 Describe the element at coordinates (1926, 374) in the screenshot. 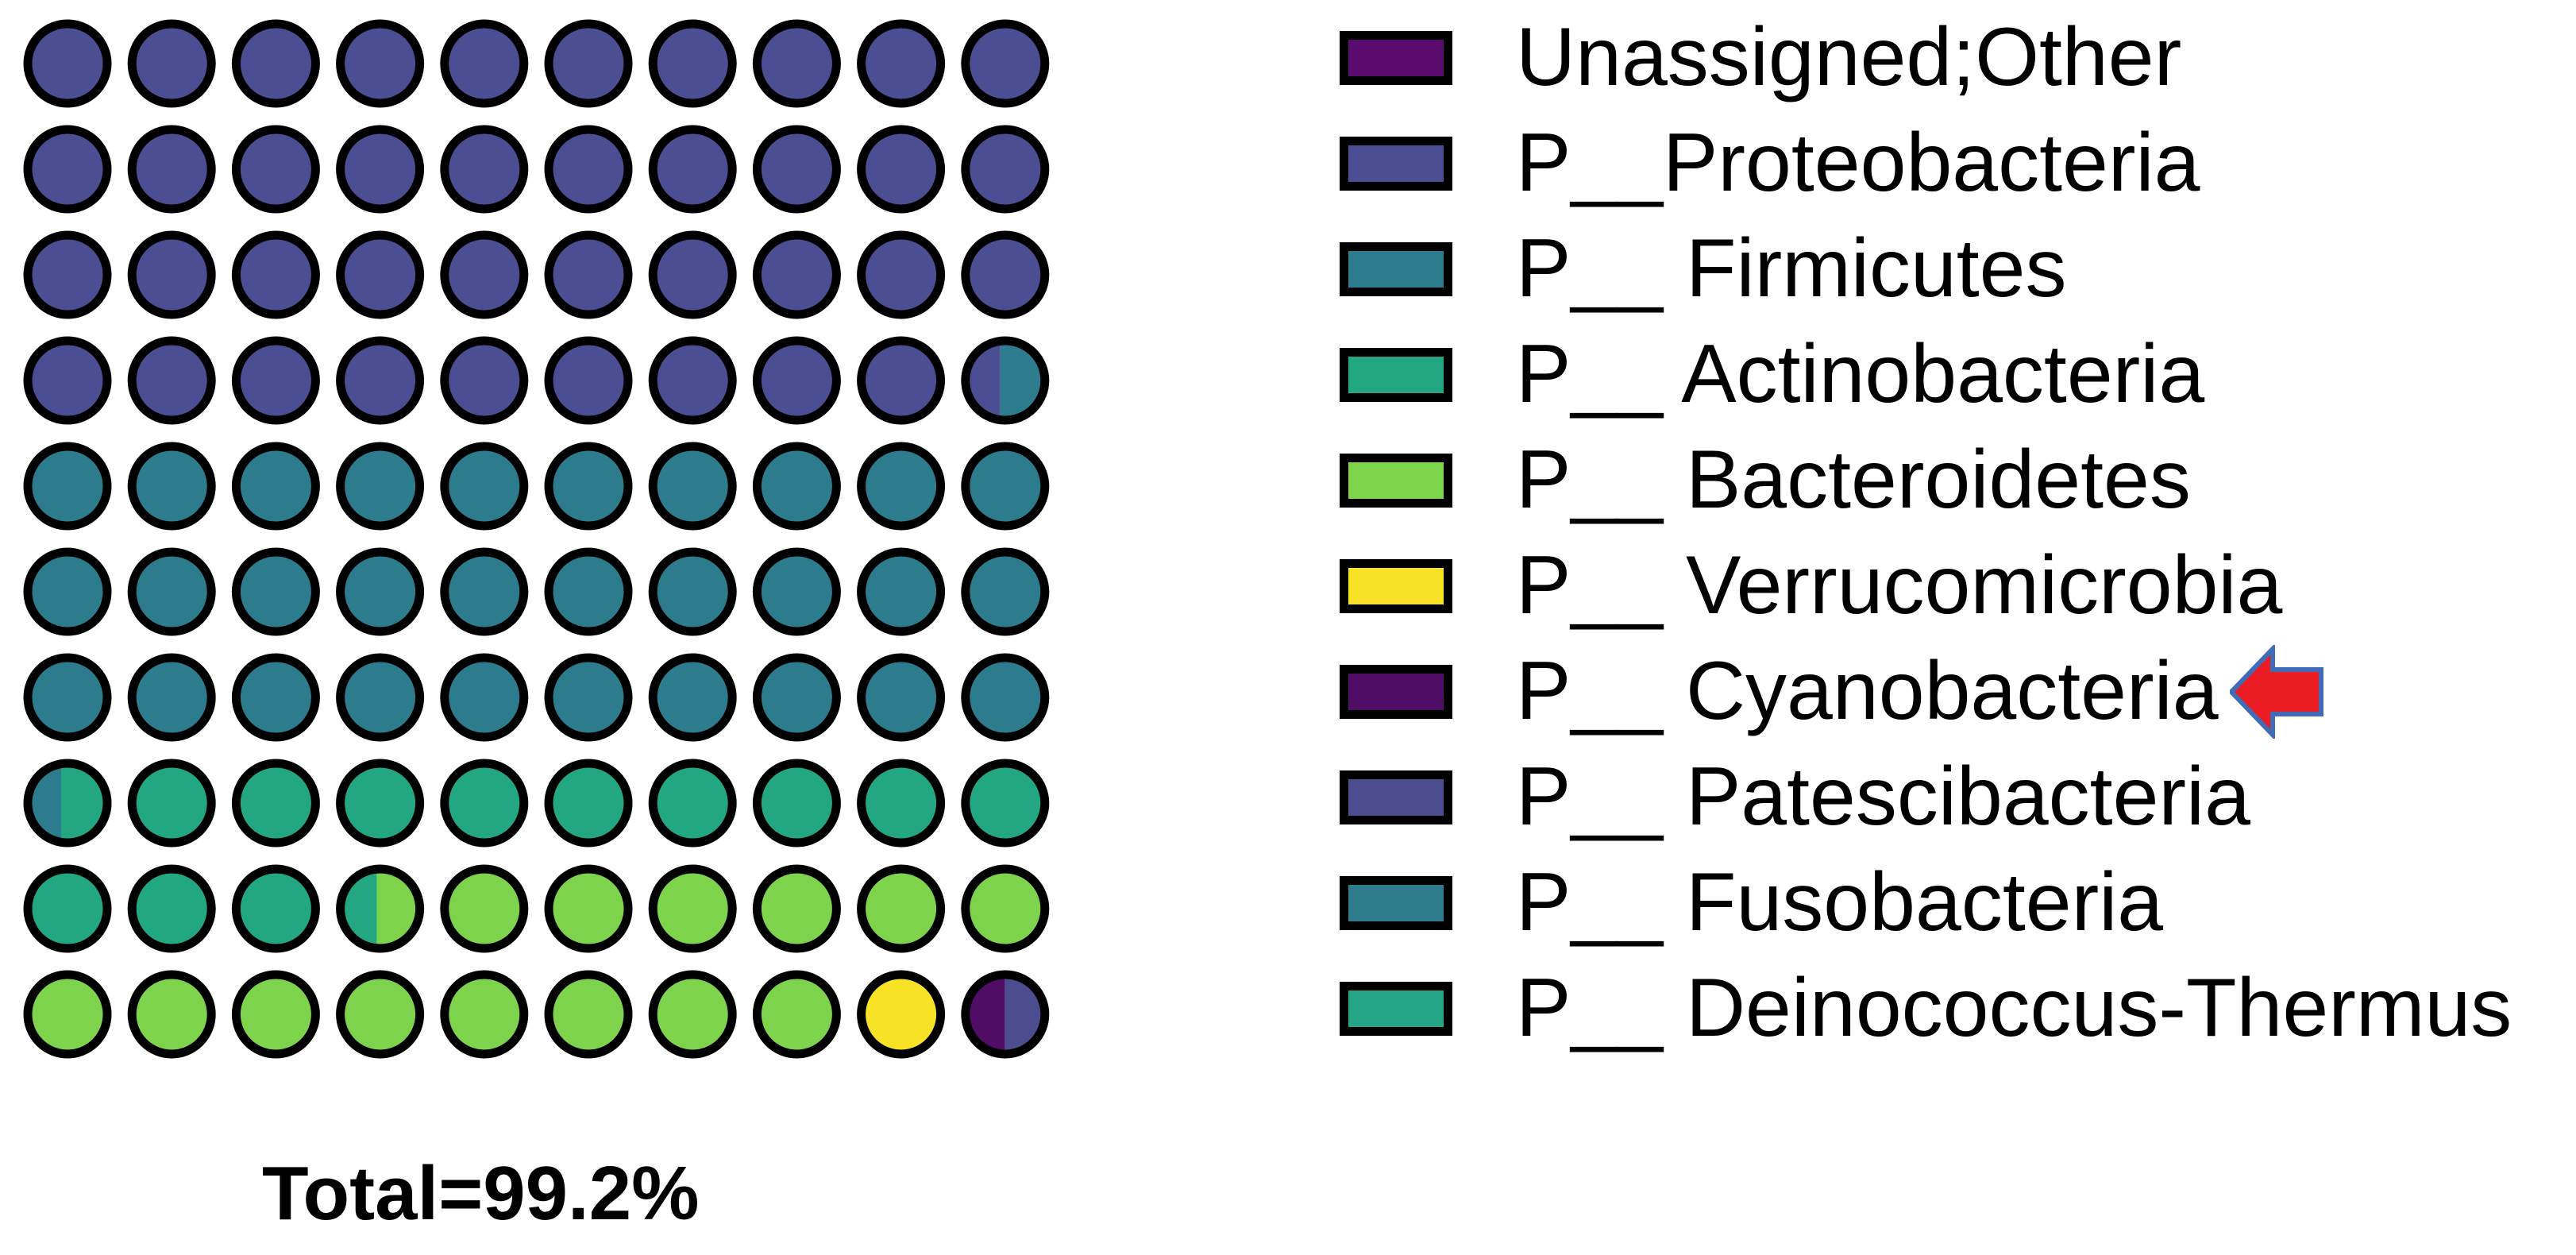

I see `legend-item-actinobacteria: P__ Actinobacteria` at that location.